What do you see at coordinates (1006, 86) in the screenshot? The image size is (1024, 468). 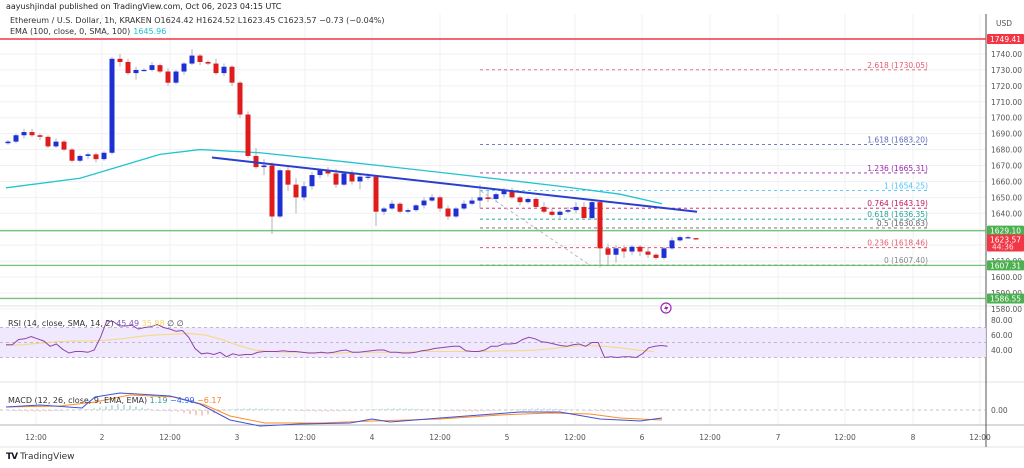 I see `svg-text: 1720.00` at bounding box center [1006, 86].